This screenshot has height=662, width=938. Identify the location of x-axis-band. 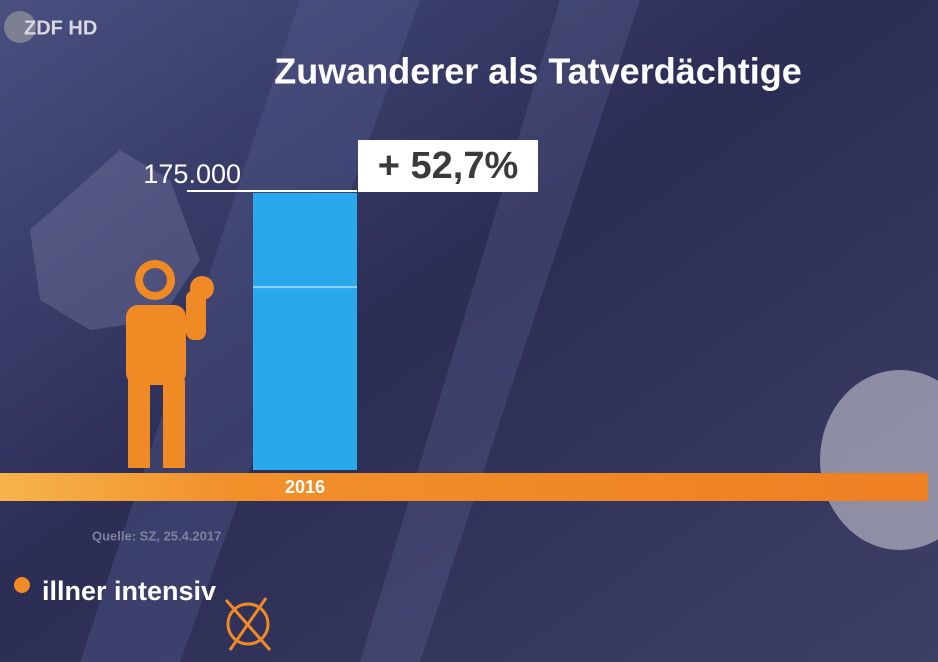
(464, 487).